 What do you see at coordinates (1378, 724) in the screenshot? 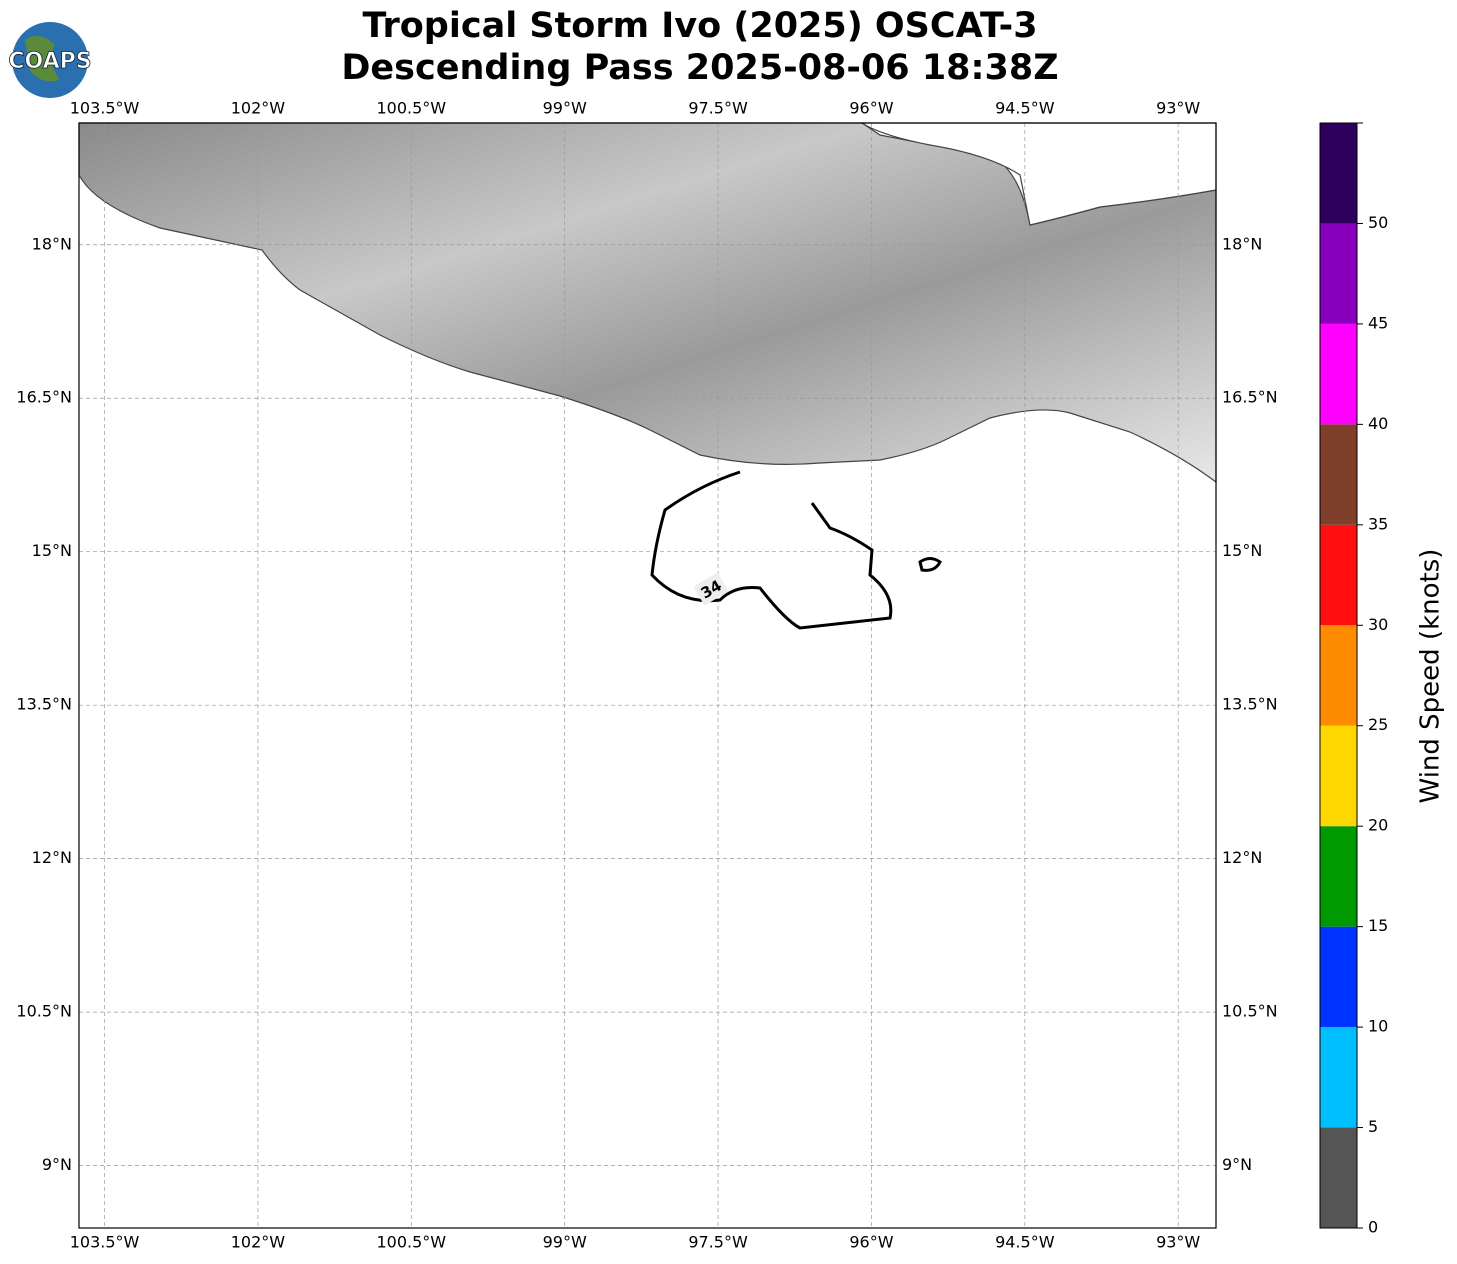
I see `colorbar-tick-label: 25` at bounding box center [1378, 724].